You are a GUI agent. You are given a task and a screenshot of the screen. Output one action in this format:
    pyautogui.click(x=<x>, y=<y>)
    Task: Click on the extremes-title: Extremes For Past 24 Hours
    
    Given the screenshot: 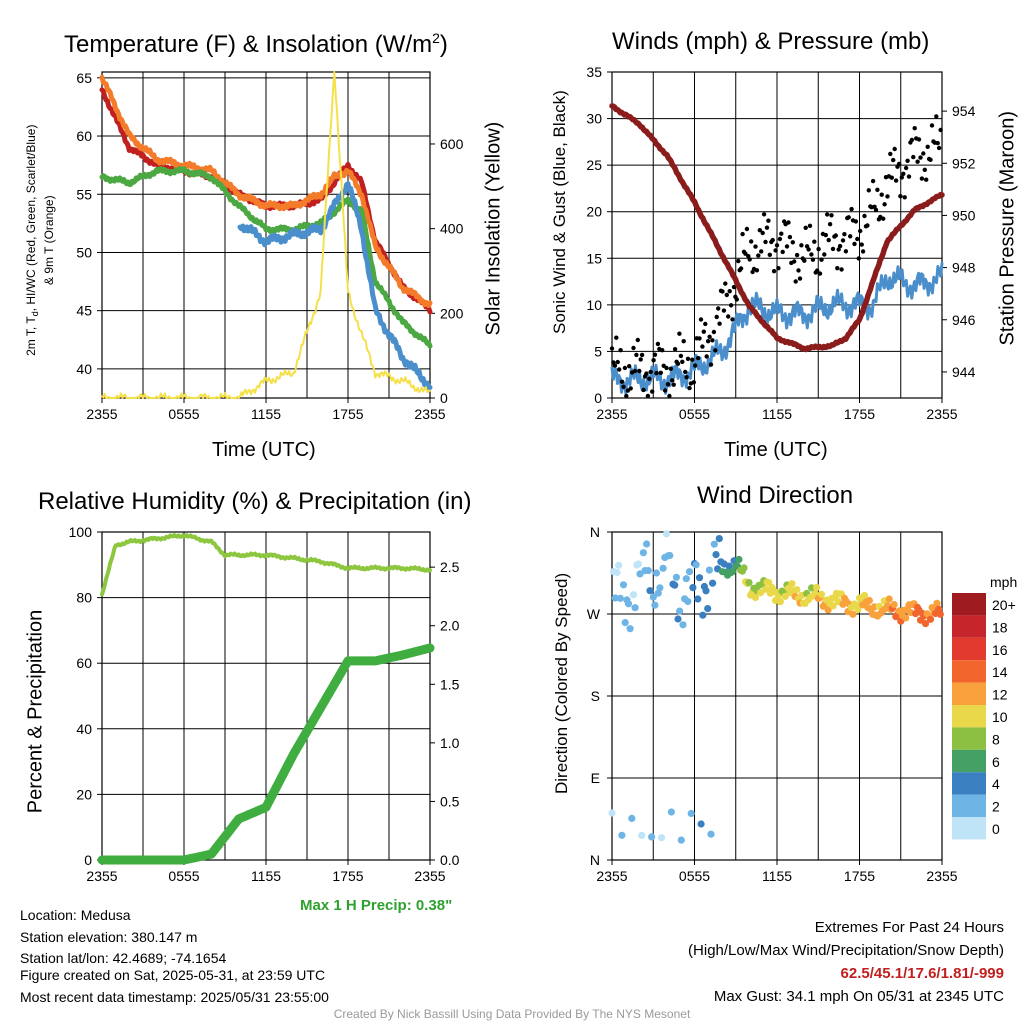 What is the action you would take?
    pyautogui.click(x=909, y=927)
    